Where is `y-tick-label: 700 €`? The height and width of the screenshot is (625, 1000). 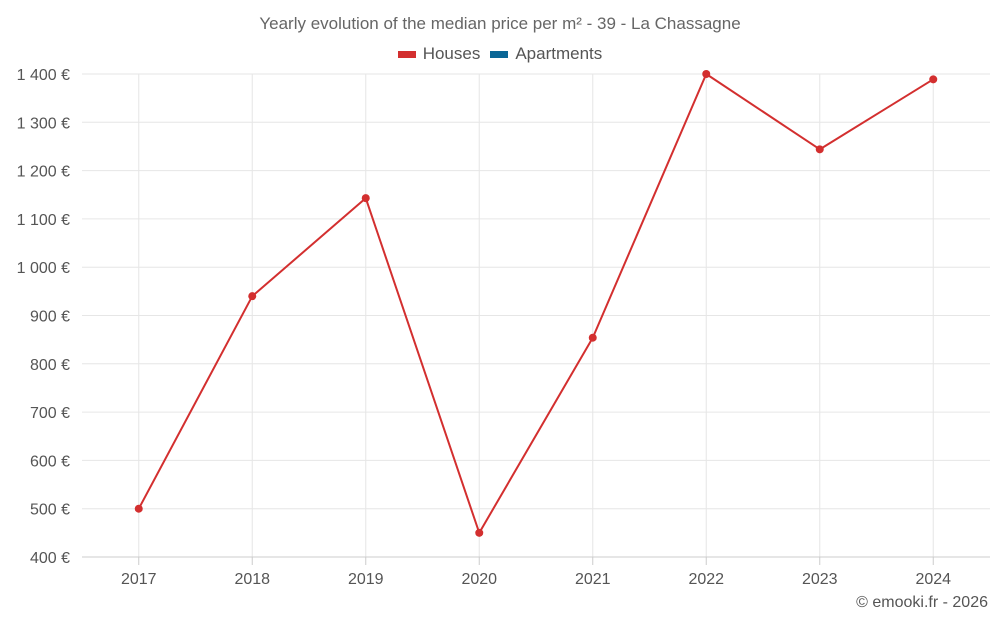 y-tick-label: 700 € is located at coordinates (50, 413).